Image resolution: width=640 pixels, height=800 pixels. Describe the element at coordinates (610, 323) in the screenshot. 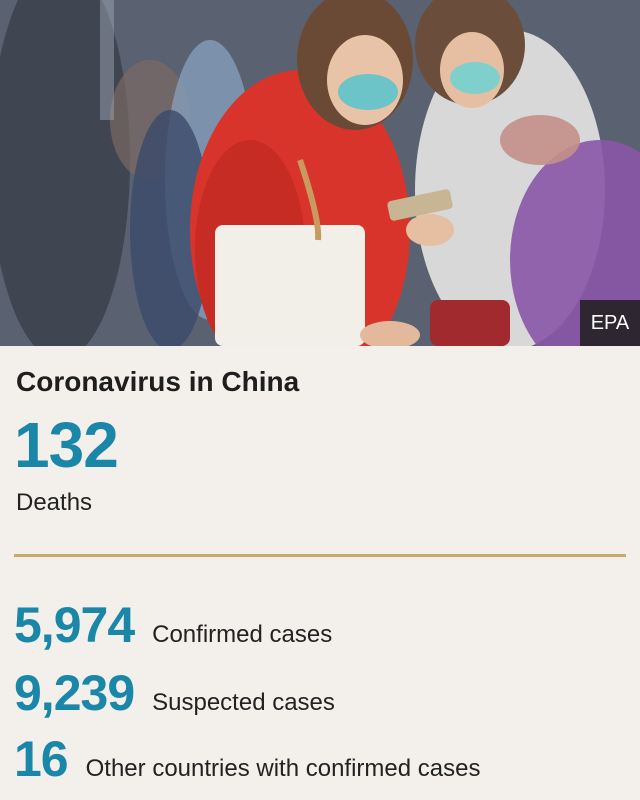

I see `photo-credit: EPA` at that location.